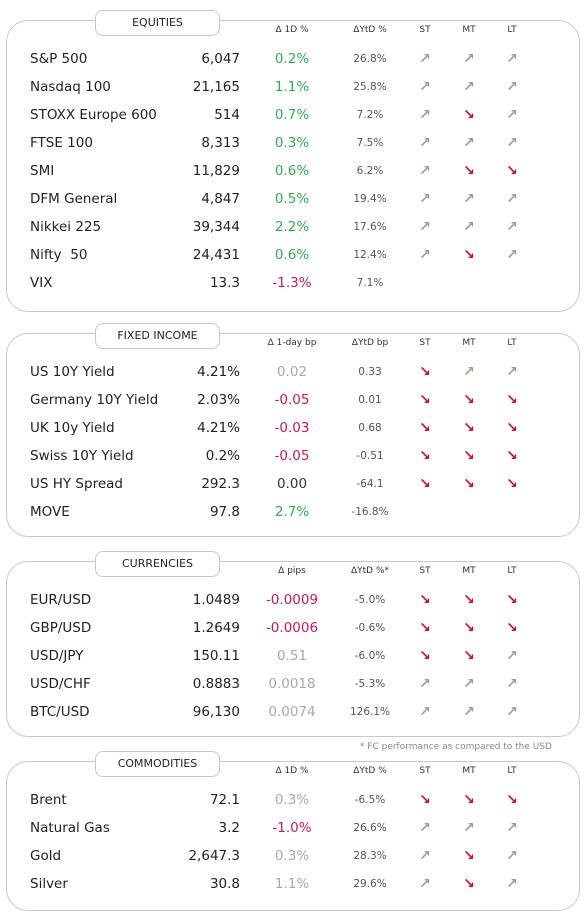 The image size is (586, 913). What do you see at coordinates (292, 771) in the screenshot?
I see `column-header: Δ 1D %` at bounding box center [292, 771].